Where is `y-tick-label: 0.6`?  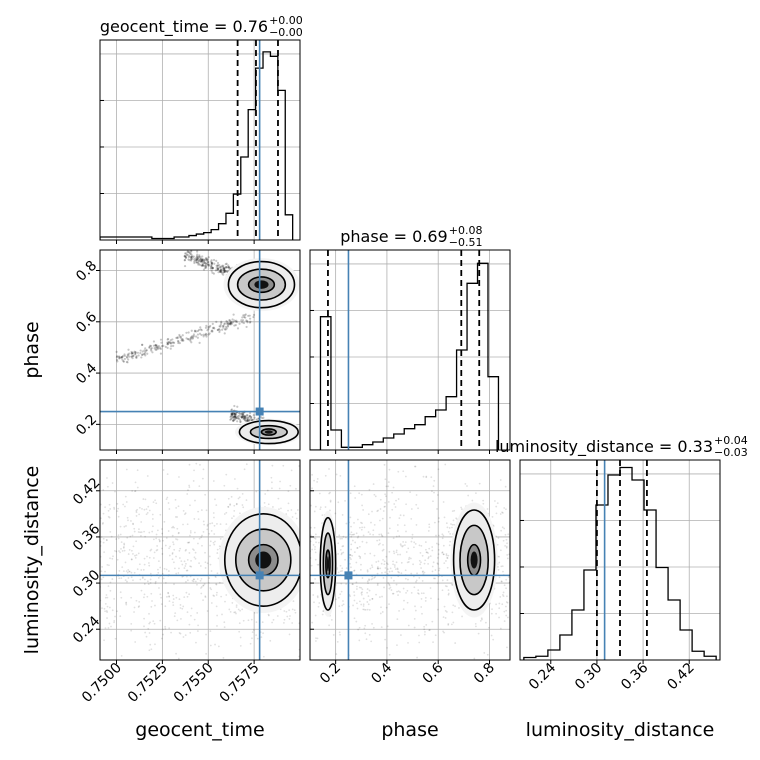
y-tick-label: 0.6 is located at coordinates (86, 322).